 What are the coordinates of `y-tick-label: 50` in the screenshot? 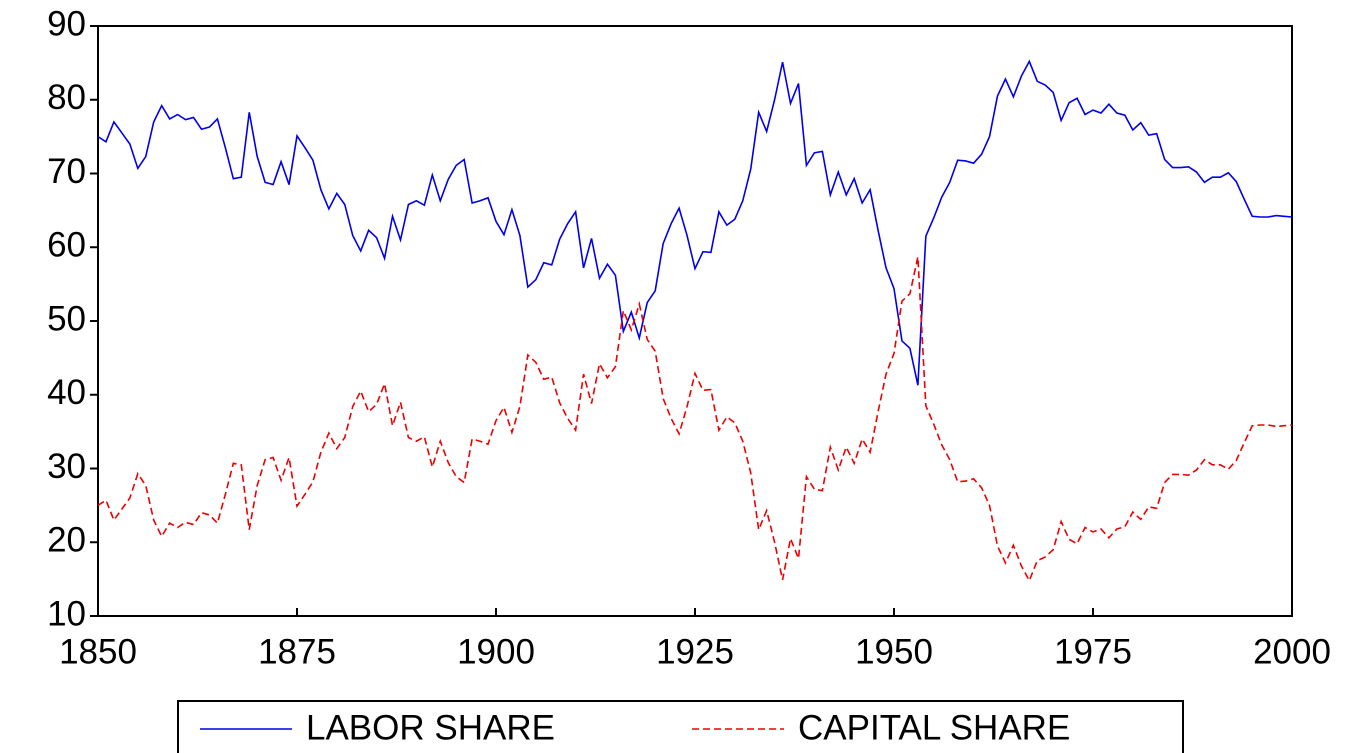 It's located at (66, 318).